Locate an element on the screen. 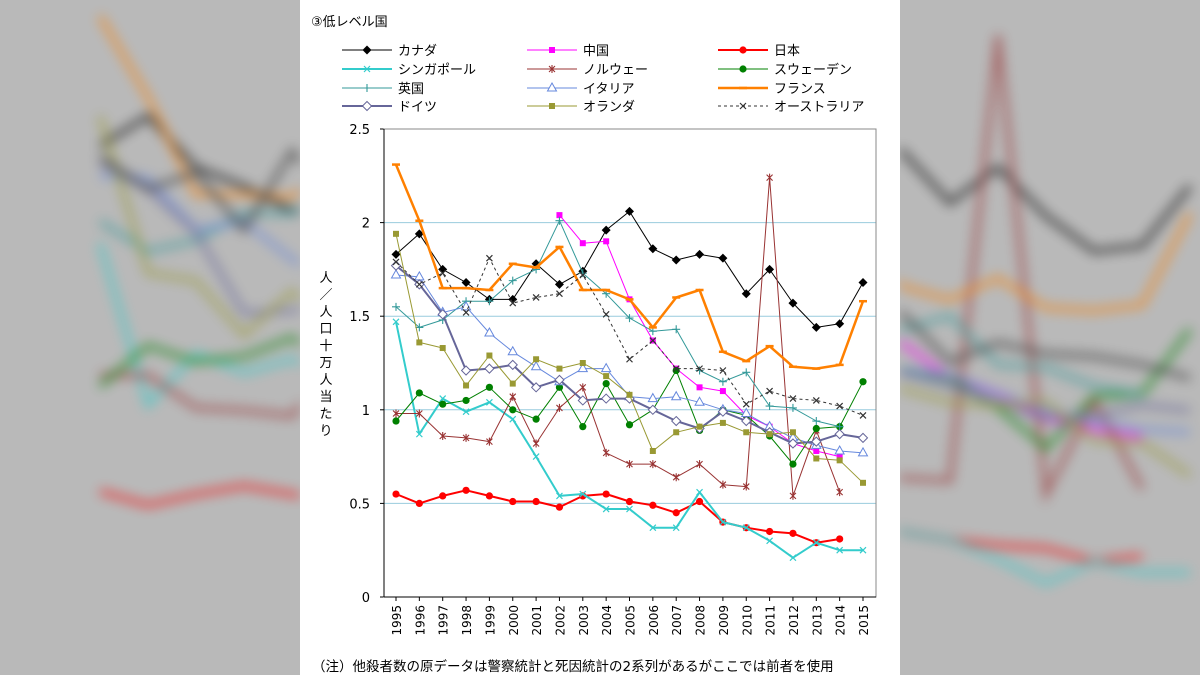  legend-entry: オーストラリア is located at coordinates (791, 107).